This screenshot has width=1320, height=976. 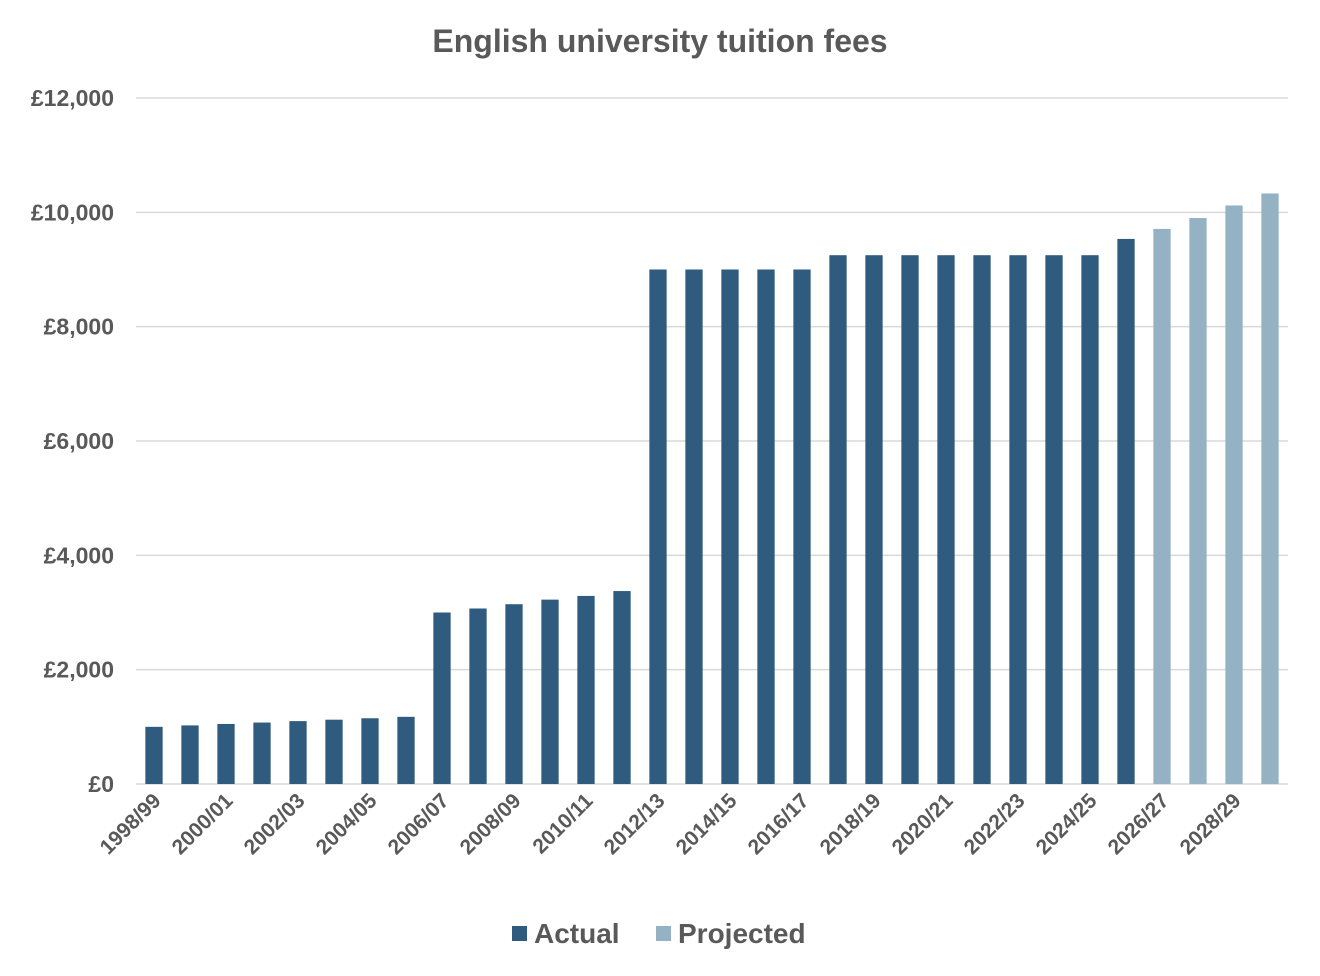 I want to click on x-tick-label: 2000/01, so click(x=203, y=824).